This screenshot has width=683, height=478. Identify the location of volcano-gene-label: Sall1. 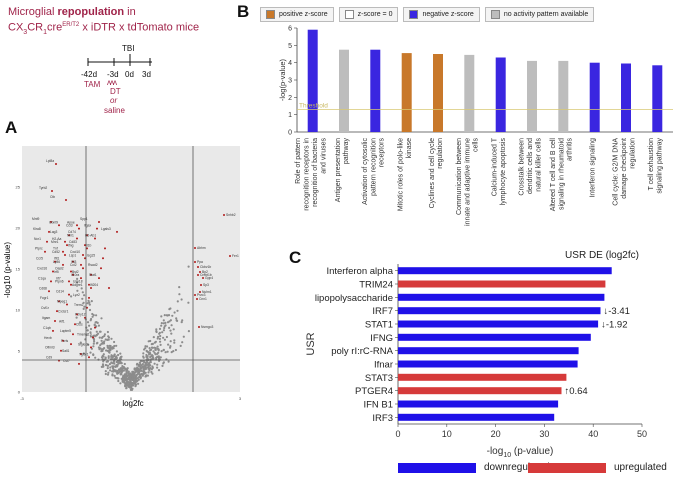
(65, 351).